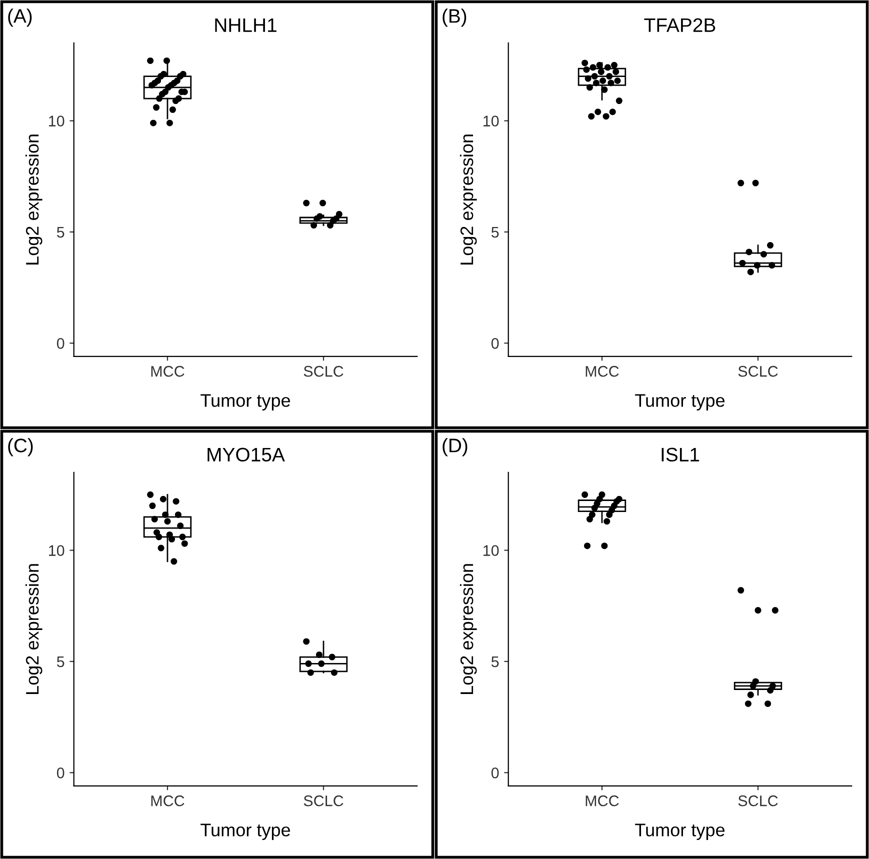 This screenshot has height=859, width=869. I want to click on text: (A), so click(20, 17).